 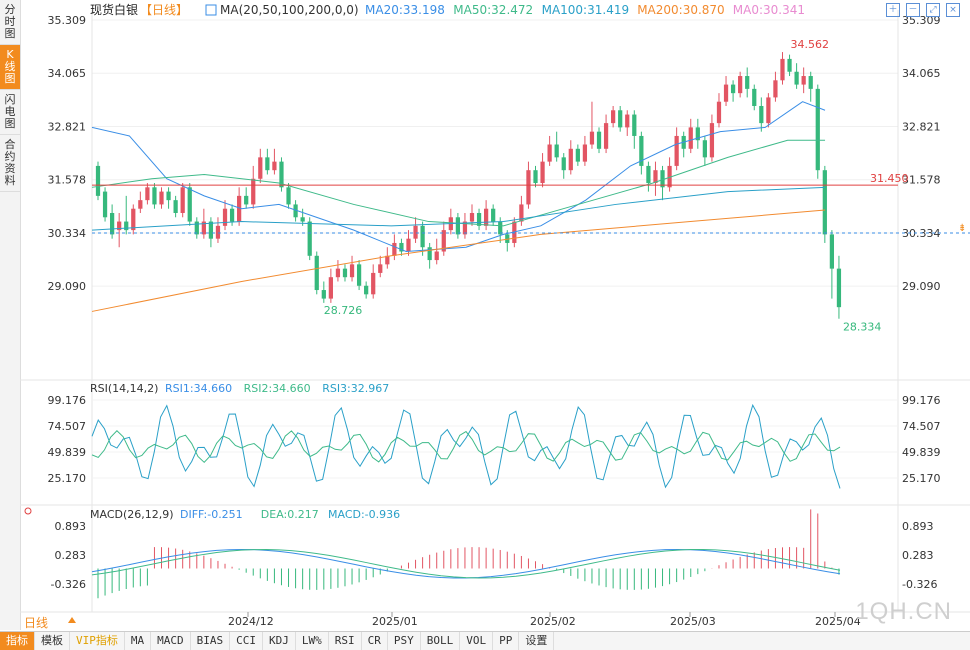 I want to click on tab-ma: MA, so click(x=138, y=641).